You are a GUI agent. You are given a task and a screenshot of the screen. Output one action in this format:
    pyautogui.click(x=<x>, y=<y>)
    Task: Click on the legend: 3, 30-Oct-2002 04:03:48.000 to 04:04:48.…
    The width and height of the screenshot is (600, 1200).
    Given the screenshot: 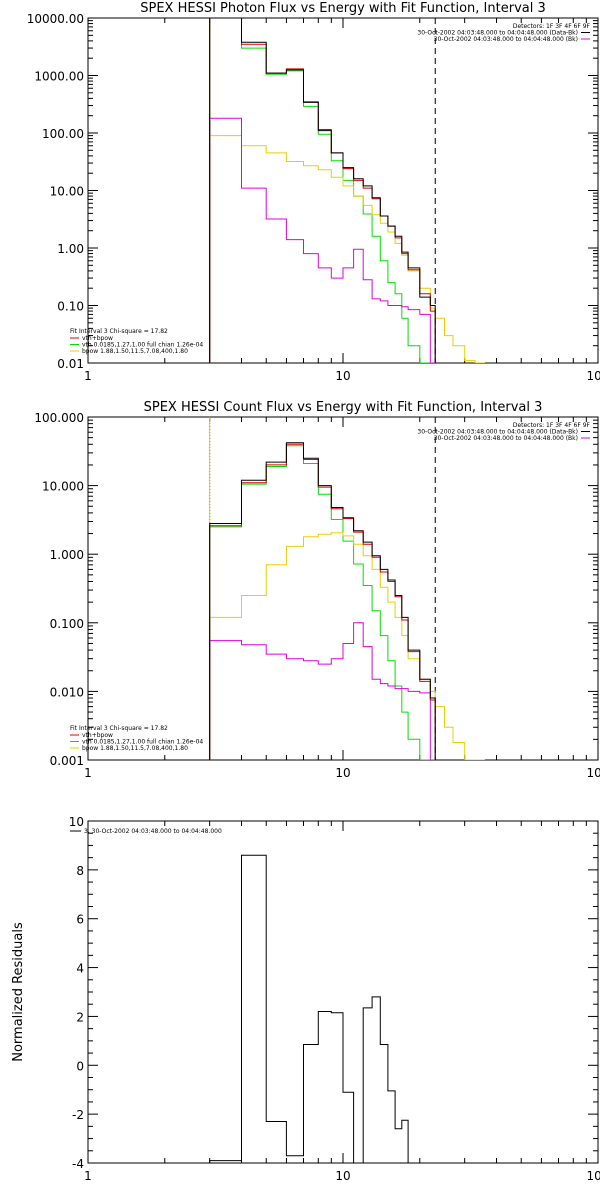 What is the action you would take?
    pyautogui.click(x=146, y=831)
    